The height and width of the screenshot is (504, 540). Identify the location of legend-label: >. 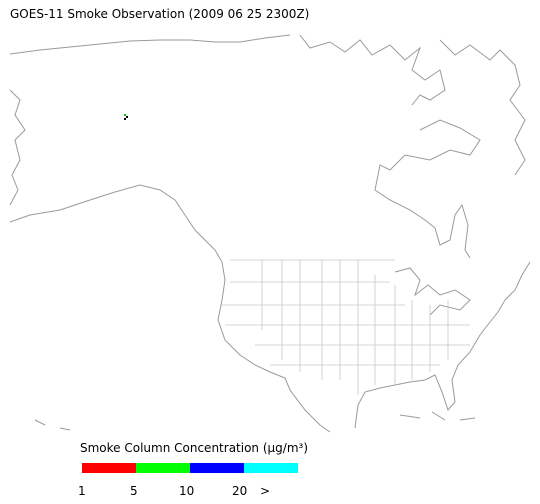
(265, 491).